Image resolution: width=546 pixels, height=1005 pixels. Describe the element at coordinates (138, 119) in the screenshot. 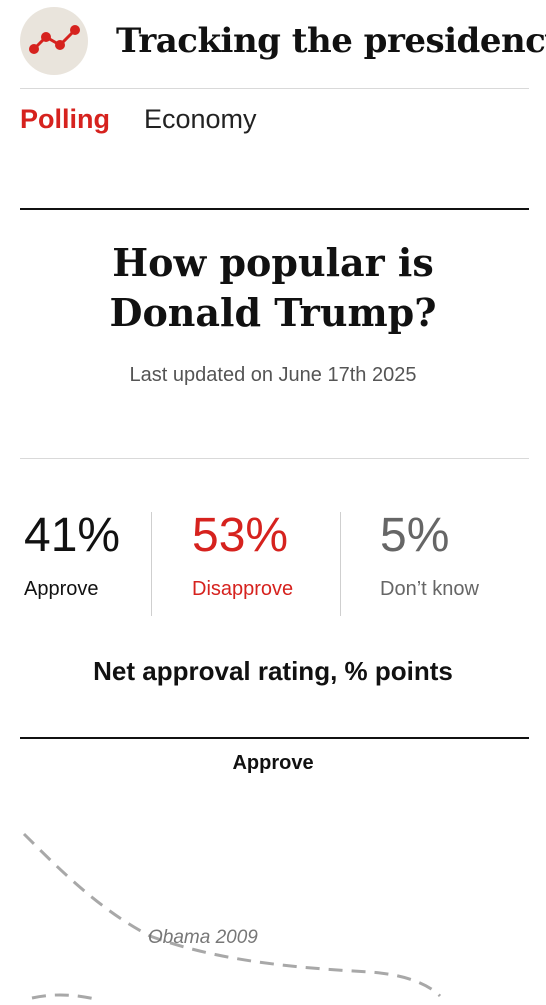

I see `section-tabs: Polling Economy` at that location.